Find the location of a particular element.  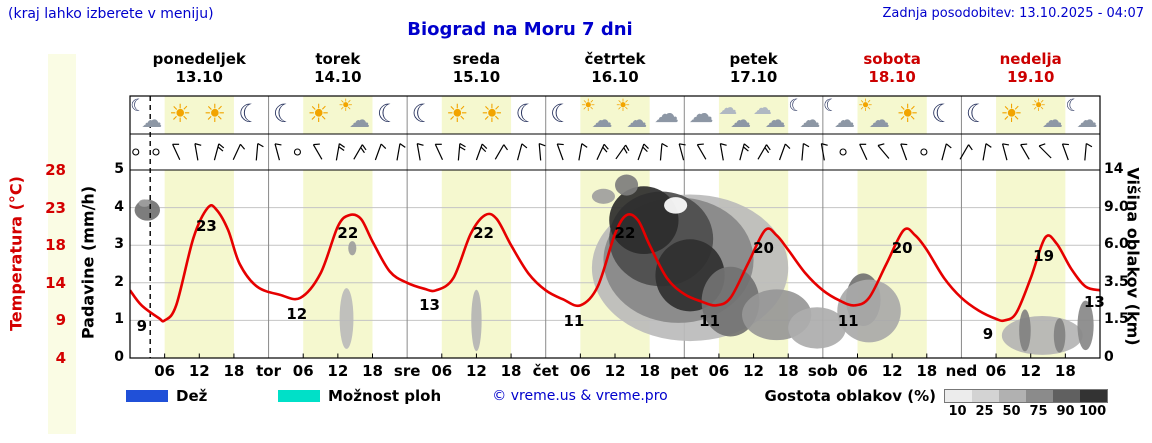

copyright-link: © vreme.us & vreme.pro is located at coordinates (580, 396).